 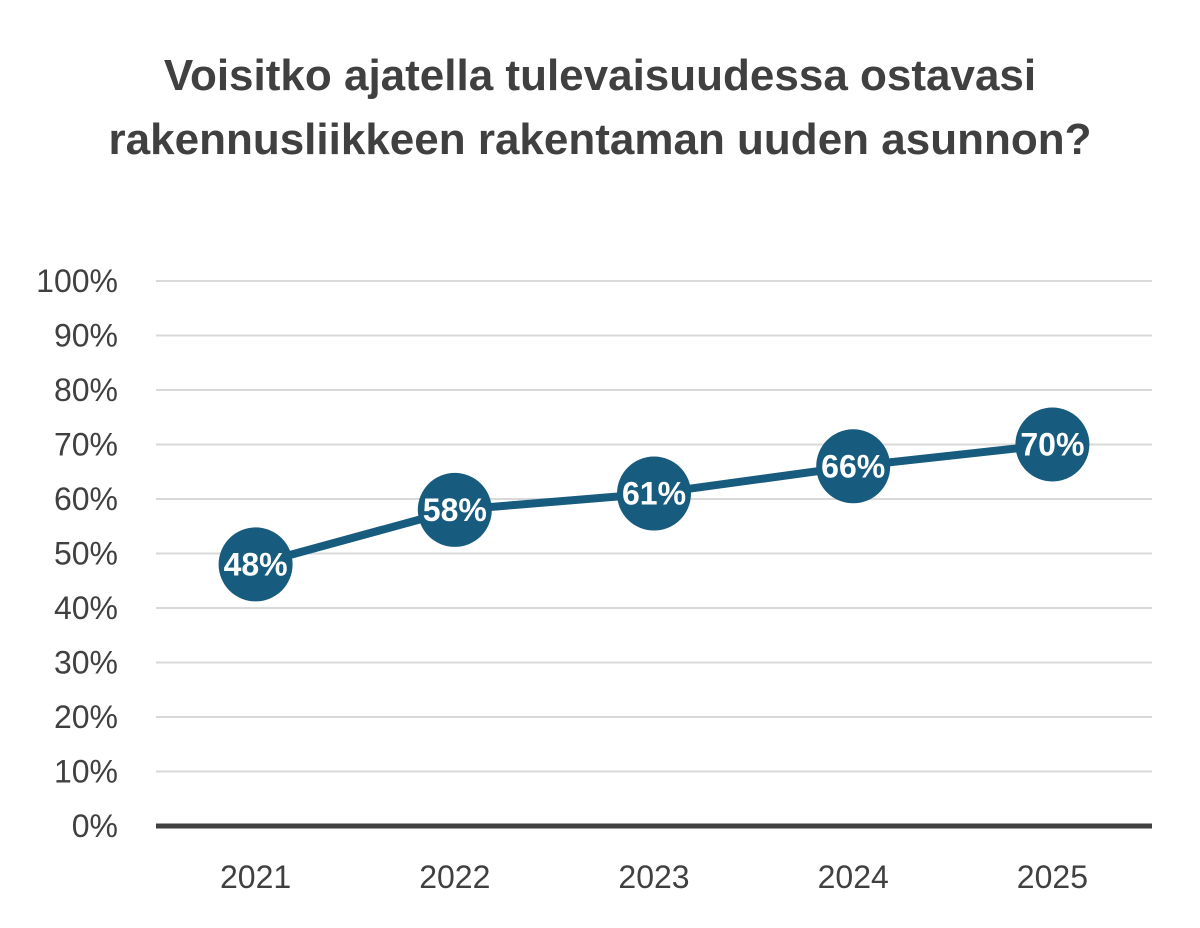 What do you see at coordinates (86, 717) in the screenshot?
I see `y-tick-label: 20%` at bounding box center [86, 717].